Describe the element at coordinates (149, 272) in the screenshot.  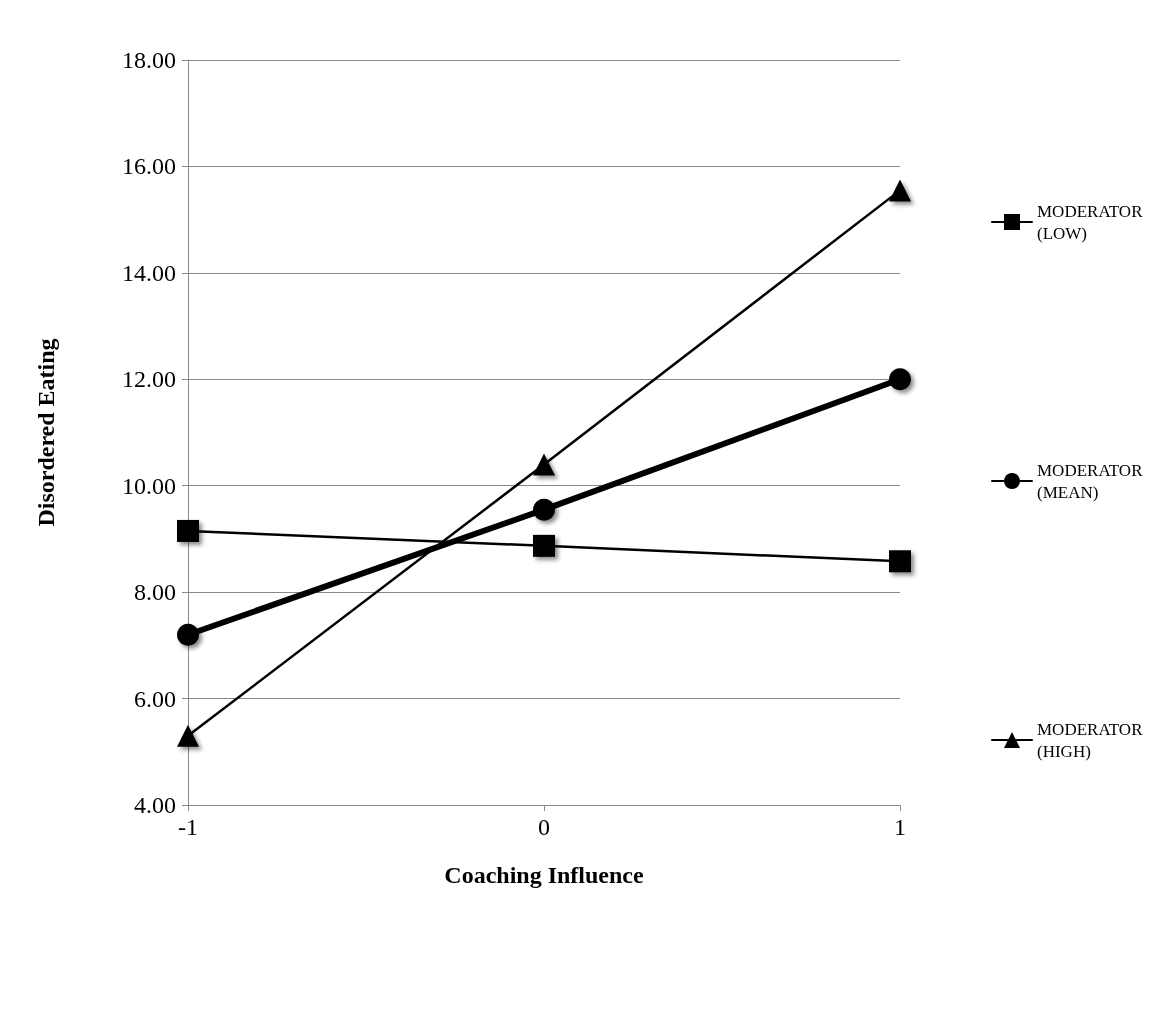
I see `y-tick-label: 14.00` at that location.